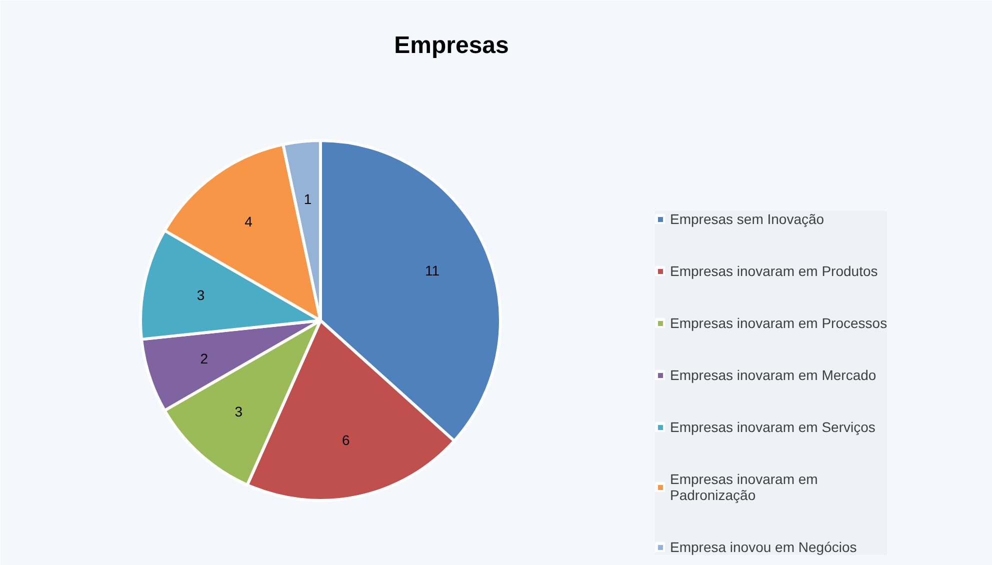  Describe the element at coordinates (773, 375) in the screenshot. I see `legend-label: Empresas inovaram em Mercado` at that location.